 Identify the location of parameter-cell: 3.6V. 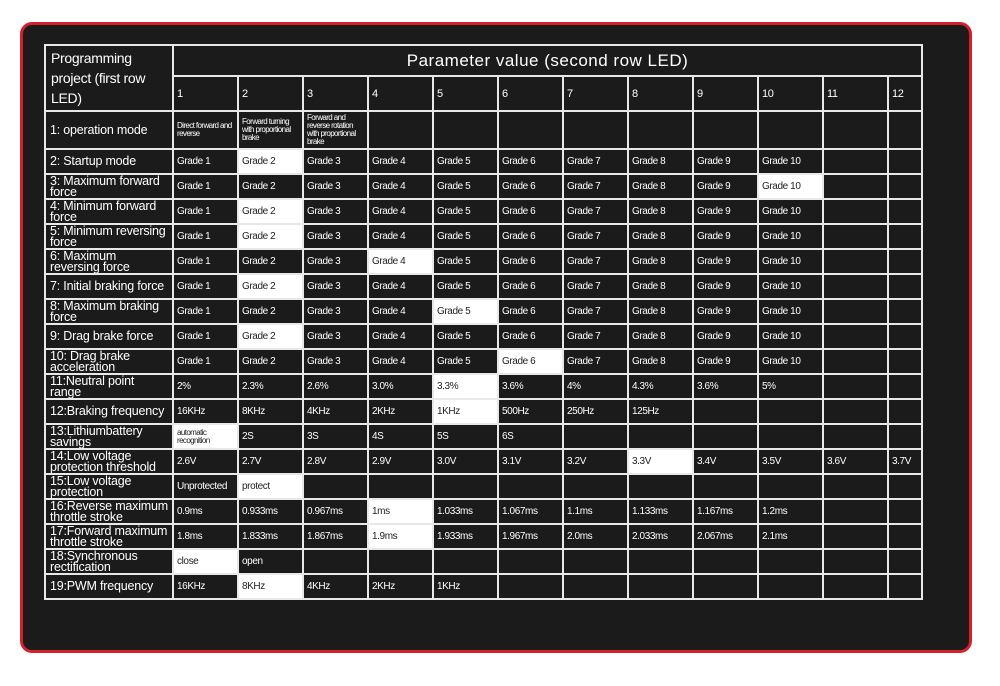
(855, 461).